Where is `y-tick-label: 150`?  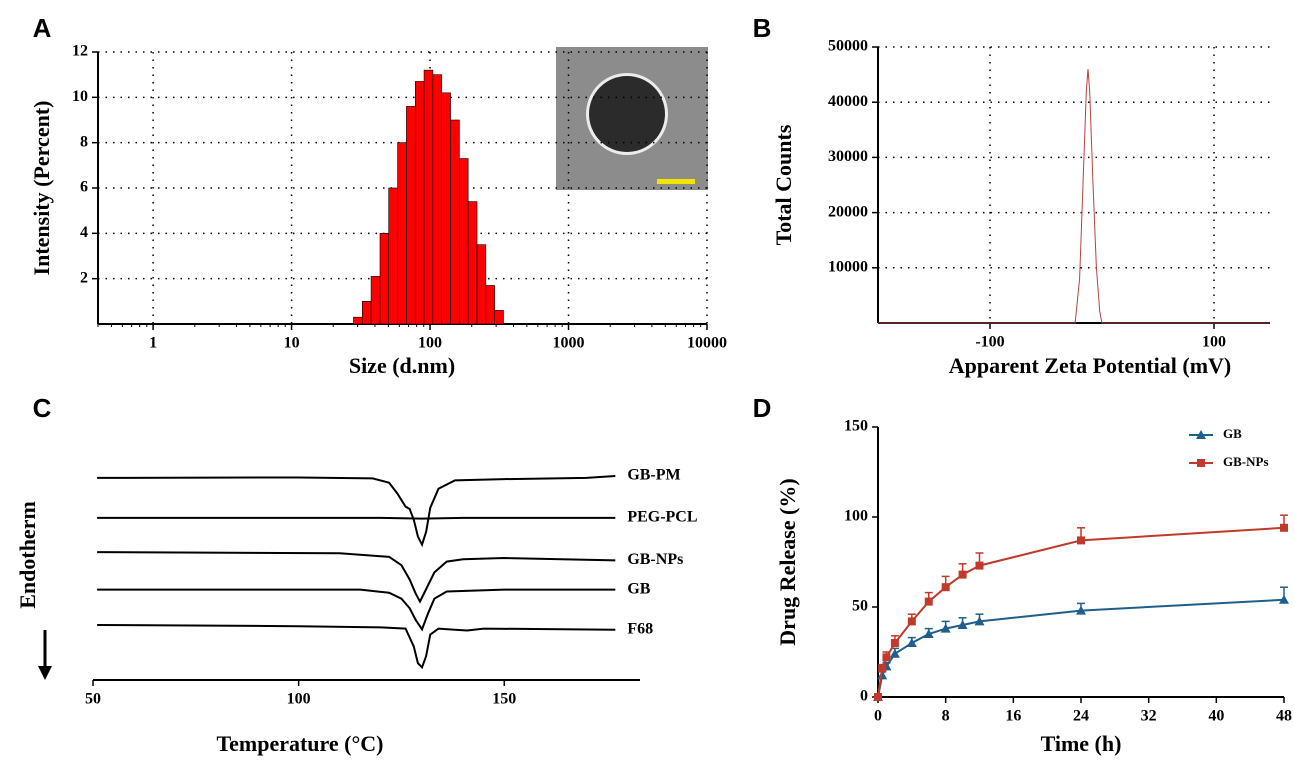 y-tick-label: 150 is located at coordinates (856, 426).